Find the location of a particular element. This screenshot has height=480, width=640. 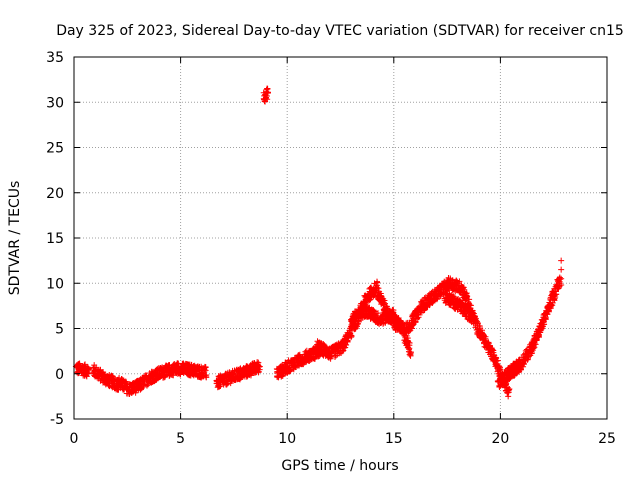

y-tick-label: 0 is located at coordinates (59, 375).